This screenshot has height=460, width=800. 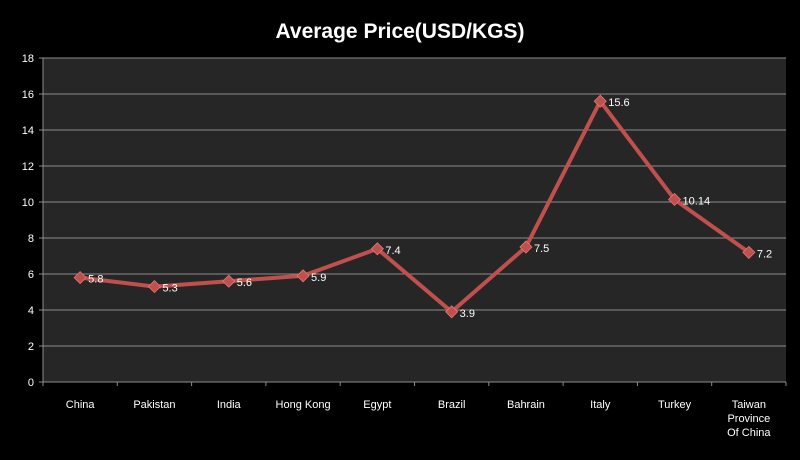 What do you see at coordinates (600, 101) in the screenshot?
I see `data-point-italy` at bounding box center [600, 101].